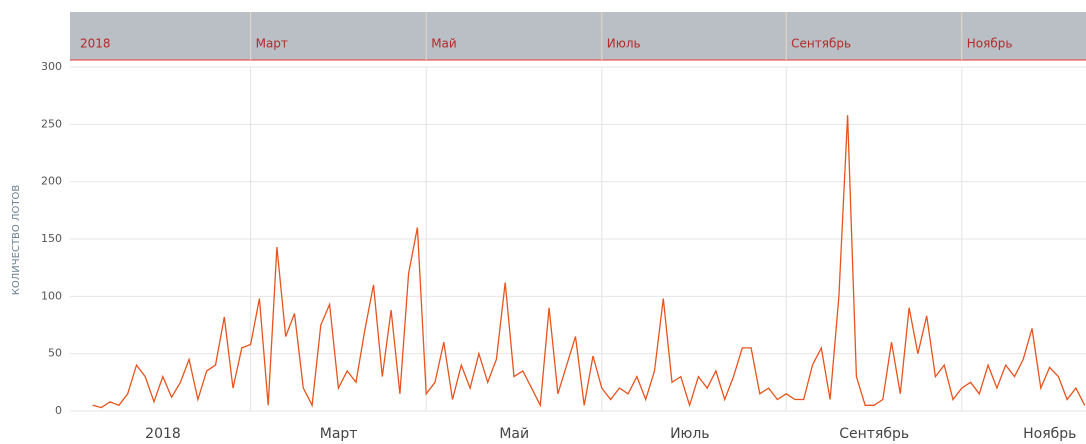 The image size is (1086, 444). Describe the element at coordinates (339, 434) in the screenshot. I see `x-tick-label: Март` at that location.